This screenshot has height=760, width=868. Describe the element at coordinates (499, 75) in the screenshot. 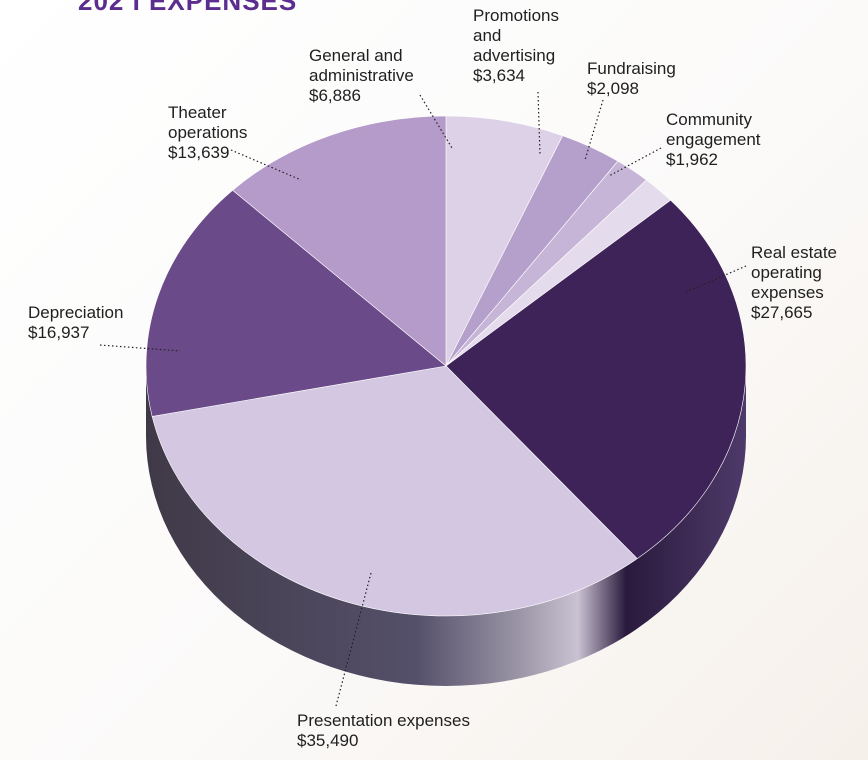

I see `label-promotions-value: $3,634` at that location.